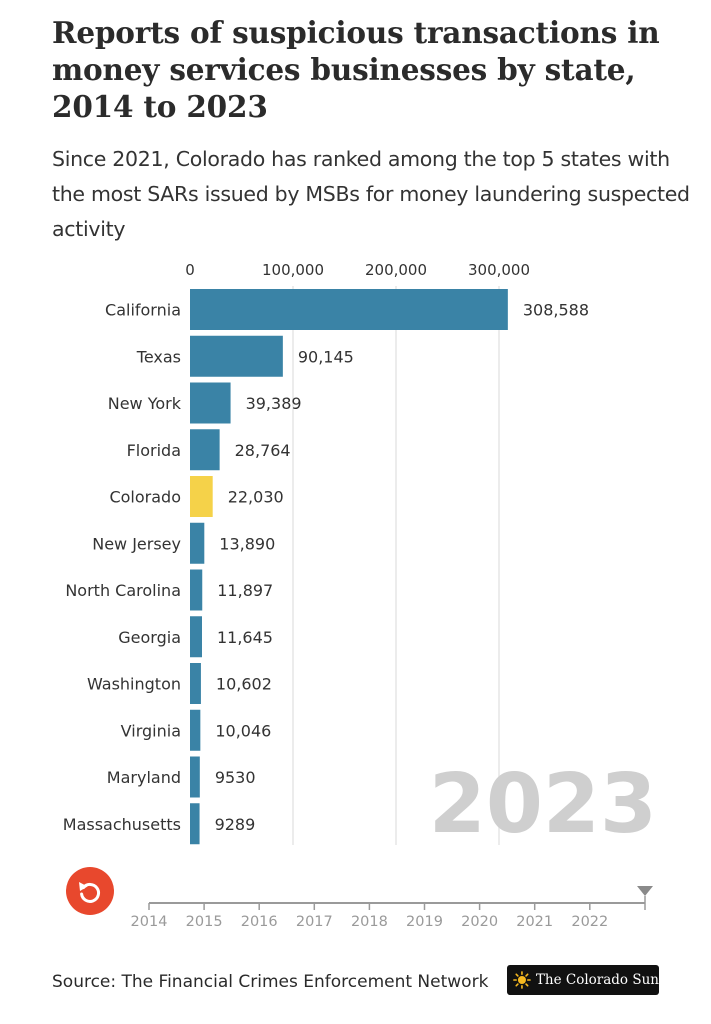 This screenshot has width=711, height=1024. Describe the element at coordinates (134, 684) in the screenshot. I see `category-label: Washington` at that location.